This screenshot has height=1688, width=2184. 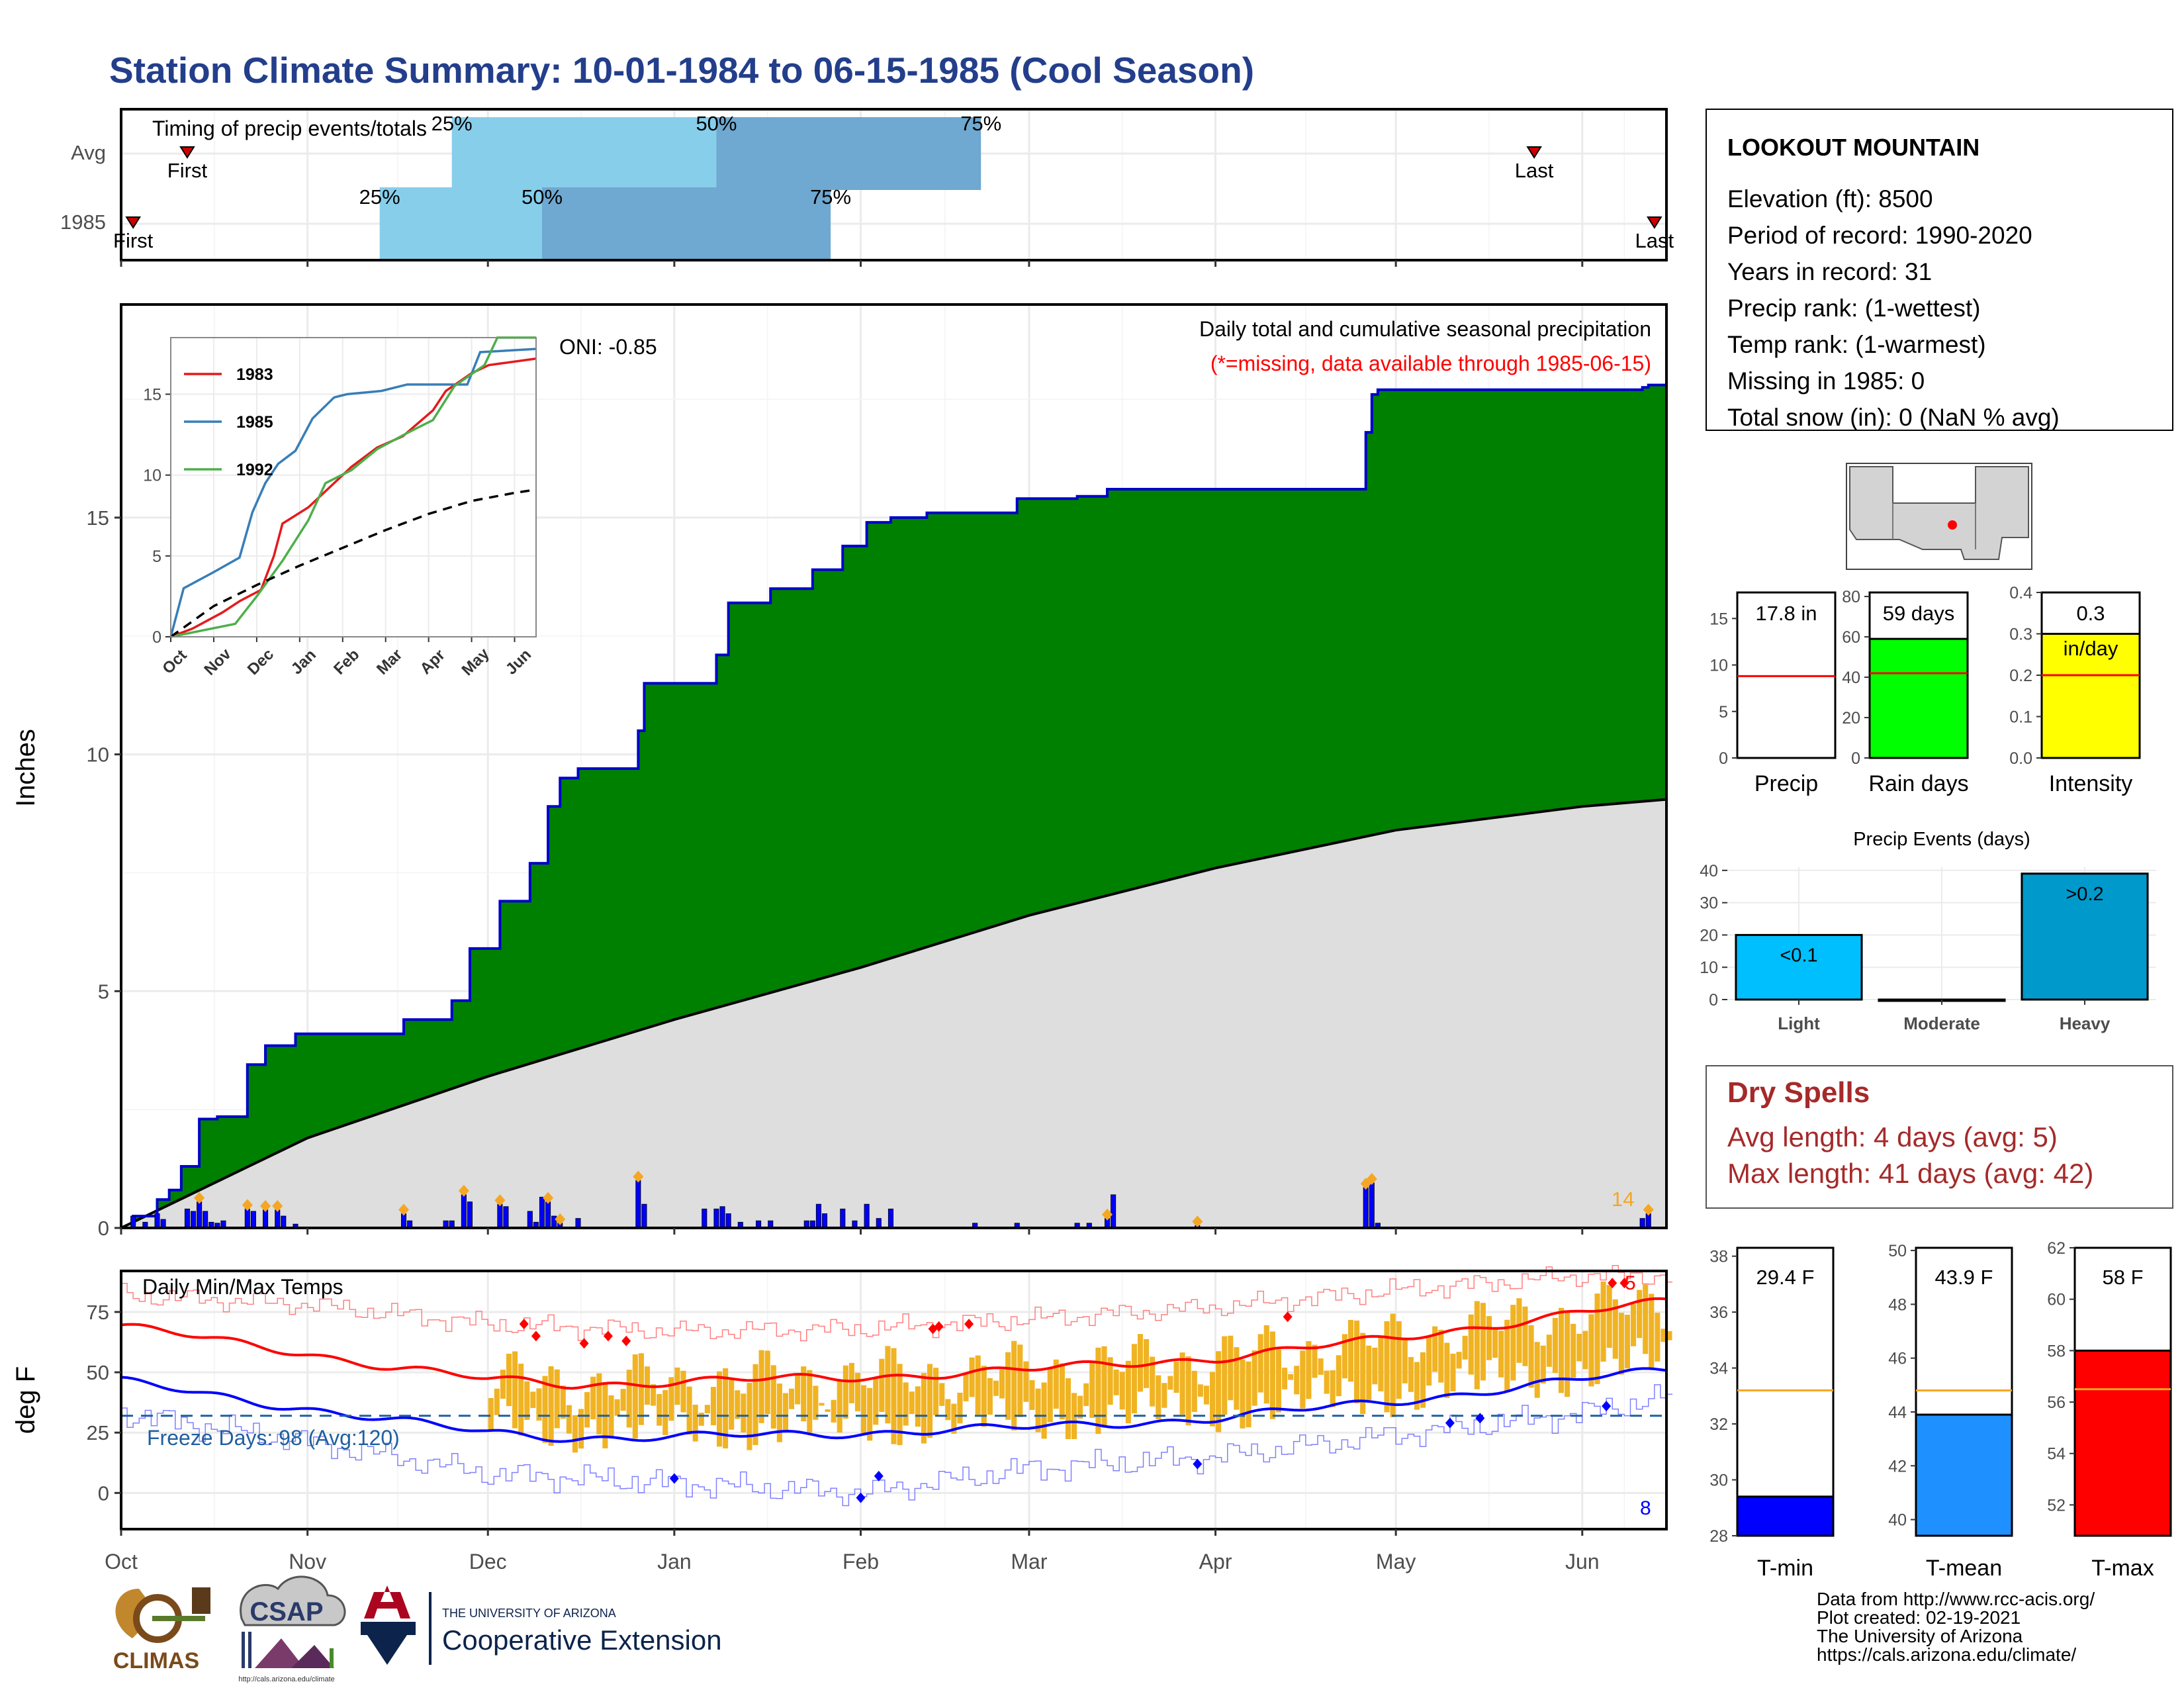 What do you see at coordinates (584, 153) in the screenshot?
I see `timing-bar-q25-q50` at bounding box center [584, 153].